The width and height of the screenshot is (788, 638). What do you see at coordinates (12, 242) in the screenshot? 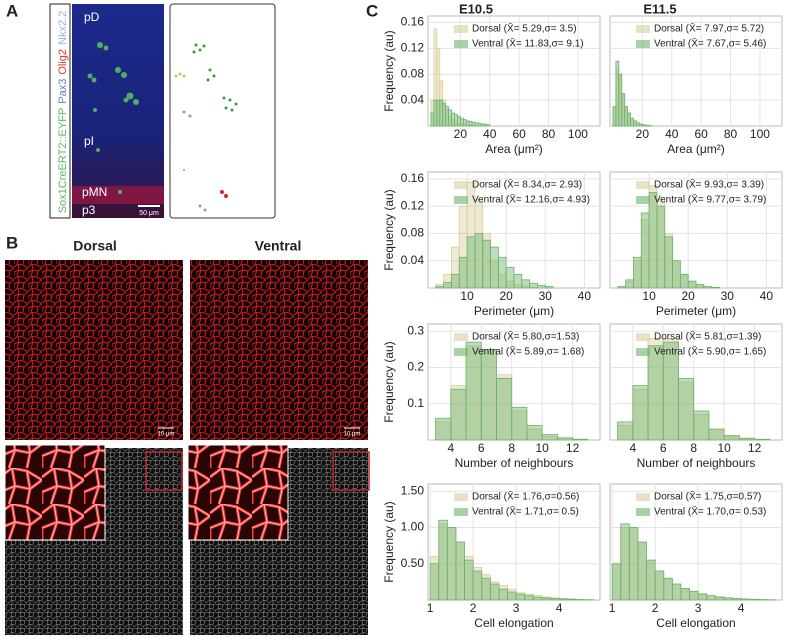
I see `panel-label: B` at bounding box center [12, 242].